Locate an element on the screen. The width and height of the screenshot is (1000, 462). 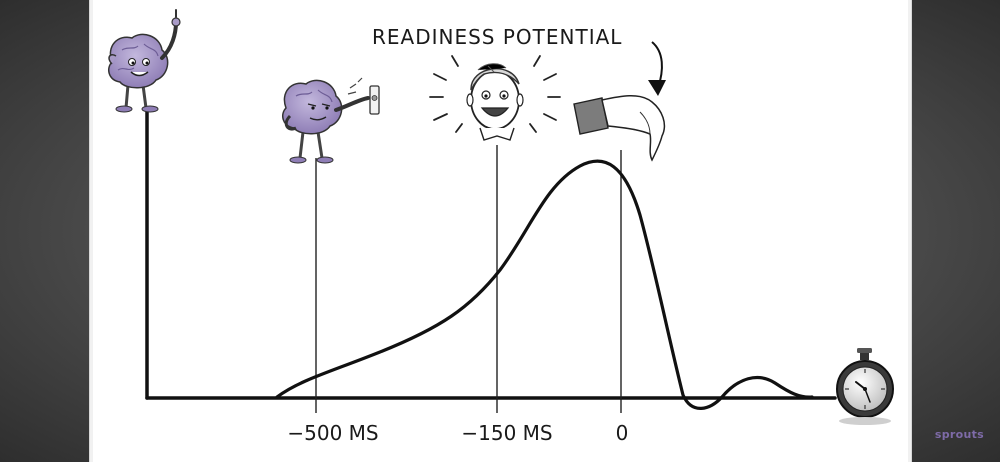
panel-border-right is located at coordinates (909, 231).